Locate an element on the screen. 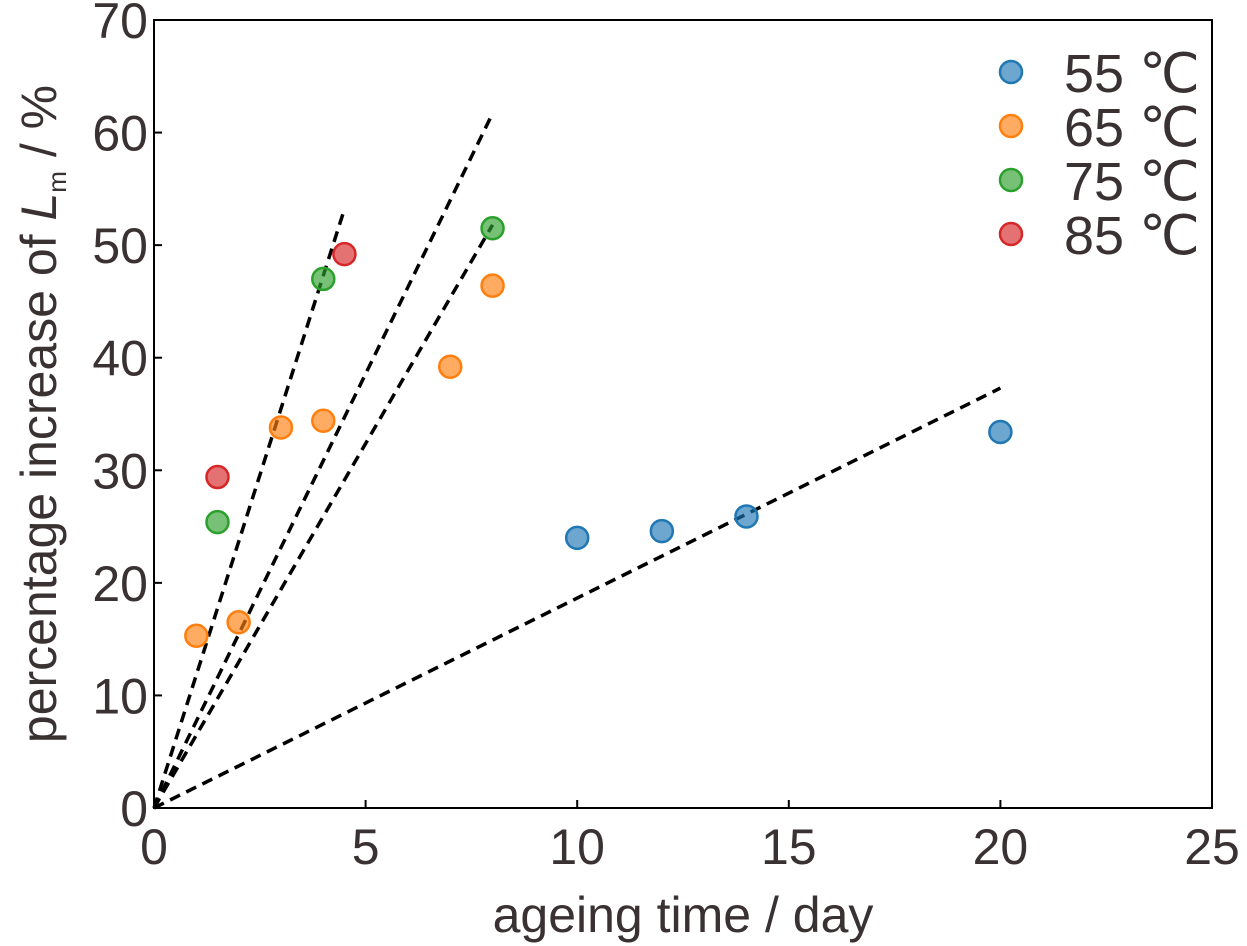 This screenshot has width=1247, height=946. x-tick-label: 15 is located at coordinates (789, 847).